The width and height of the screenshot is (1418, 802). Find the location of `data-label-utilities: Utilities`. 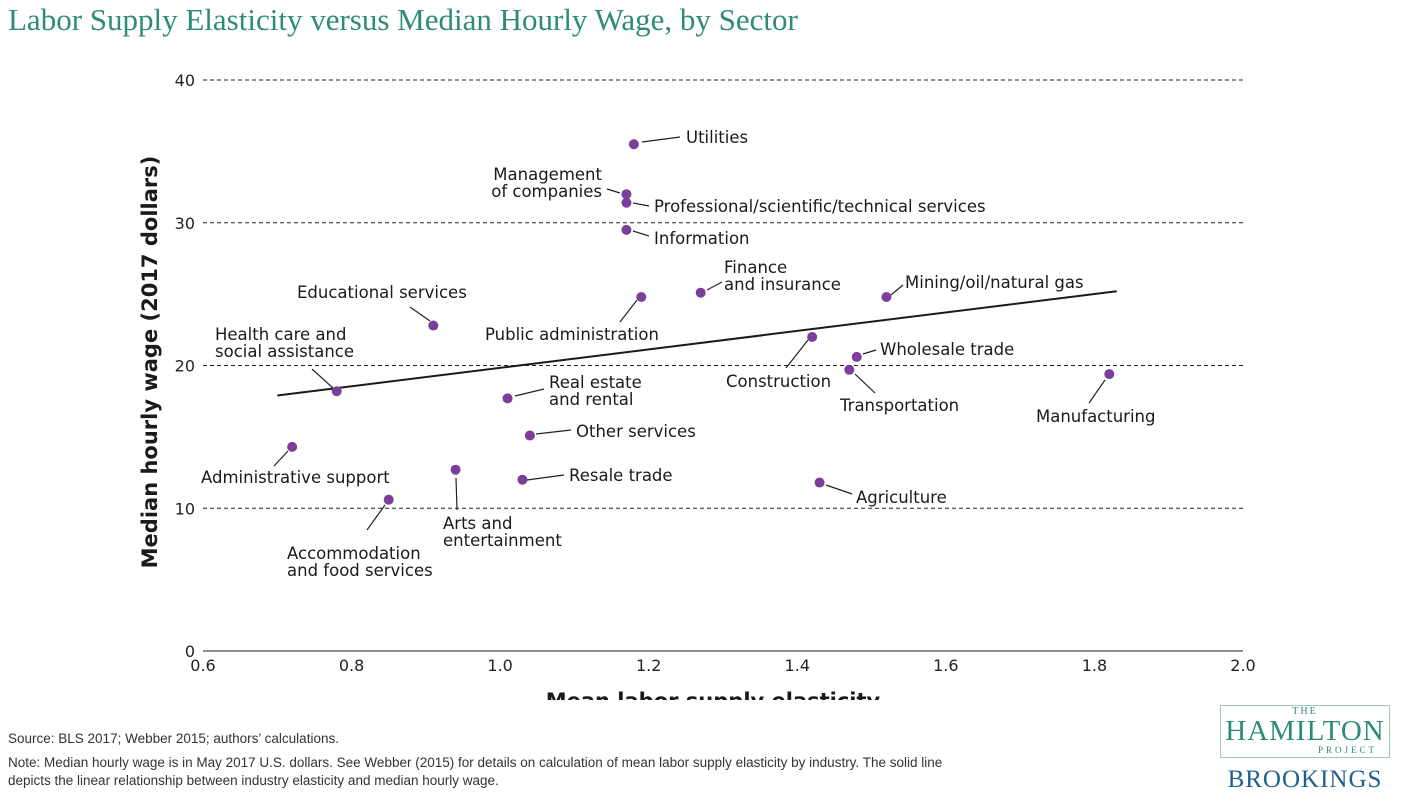

data-label-utilities: Utilities is located at coordinates (717, 137).